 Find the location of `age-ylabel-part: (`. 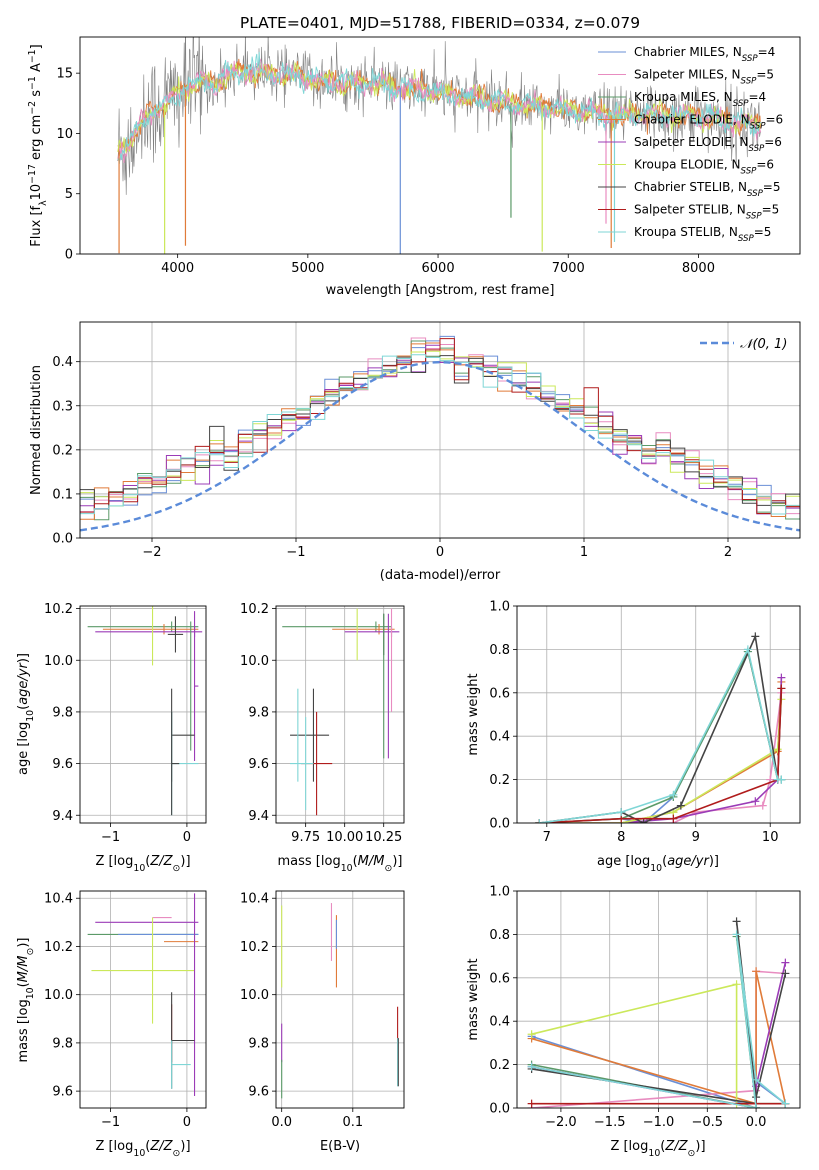

age-ylabel-part: ( is located at coordinates (23, 707).